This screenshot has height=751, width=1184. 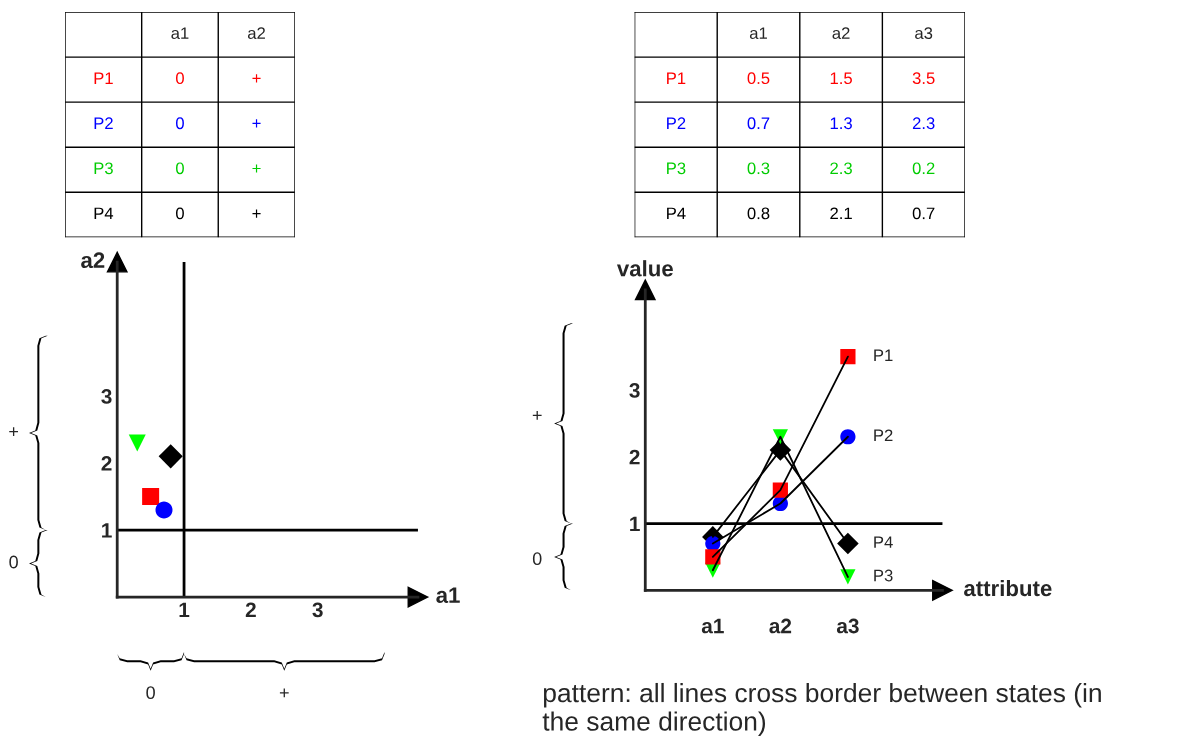 I want to click on text: 3.5, so click(x=923, y=78).